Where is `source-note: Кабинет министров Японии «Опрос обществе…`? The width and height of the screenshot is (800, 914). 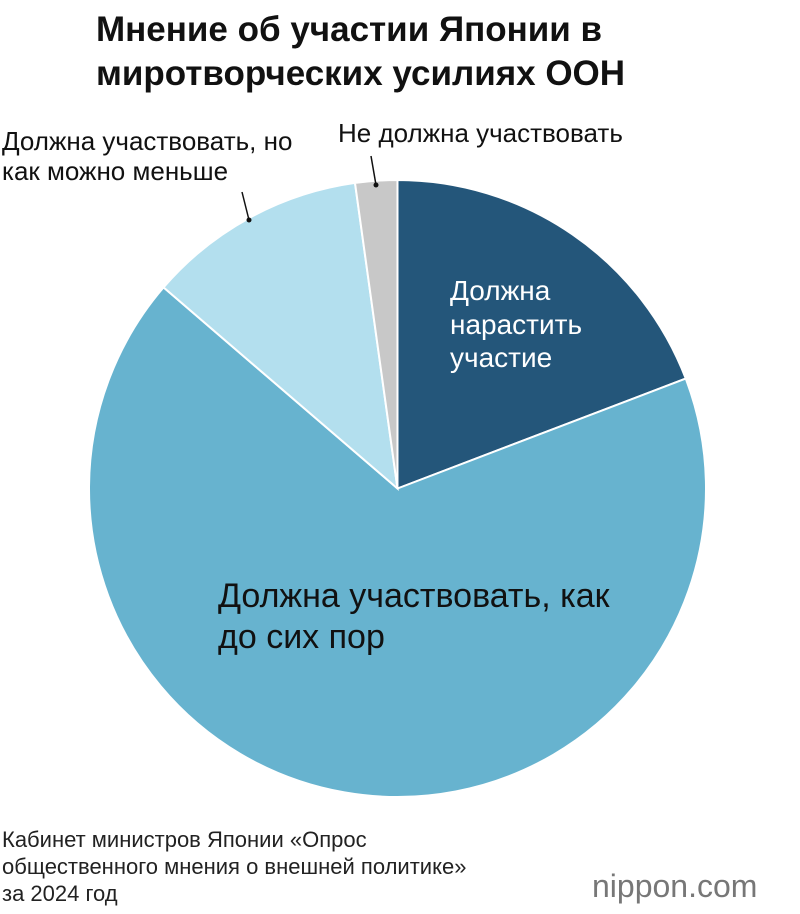 source-note: Кабинет министров Японии «Опрос обществе… is located at coordinates (234, 866).